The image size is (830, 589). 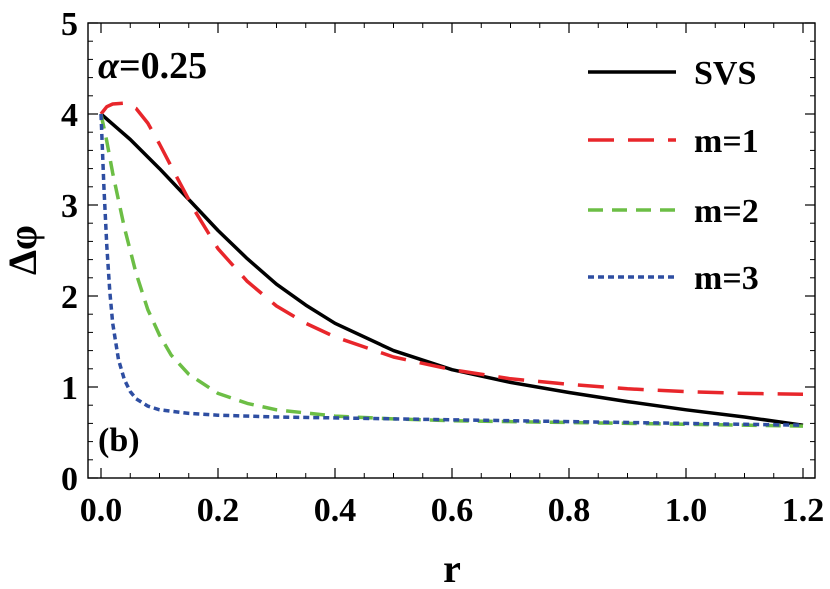 What do you see at coordinates (109, 66) in the screenshot?
I see `alpha-symbol: α` at bounding box center [109, 66].